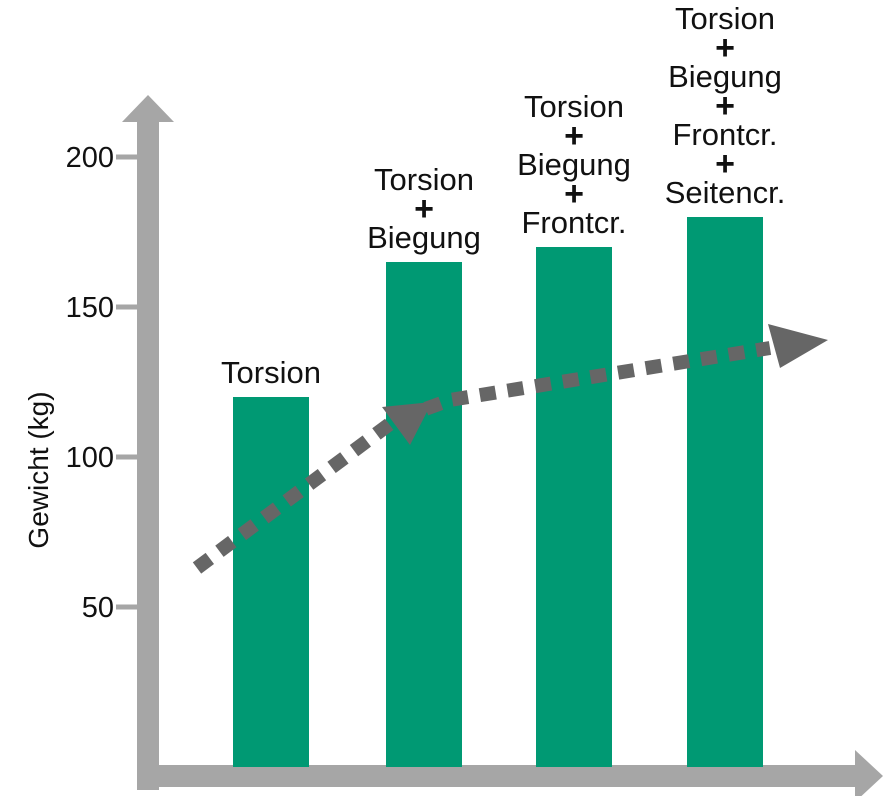 The height and width of the screenshot is (796, 883). Describe the element at coordinates (90, 308) in the screenshot. I see `y-tick-label: 150` at that location.